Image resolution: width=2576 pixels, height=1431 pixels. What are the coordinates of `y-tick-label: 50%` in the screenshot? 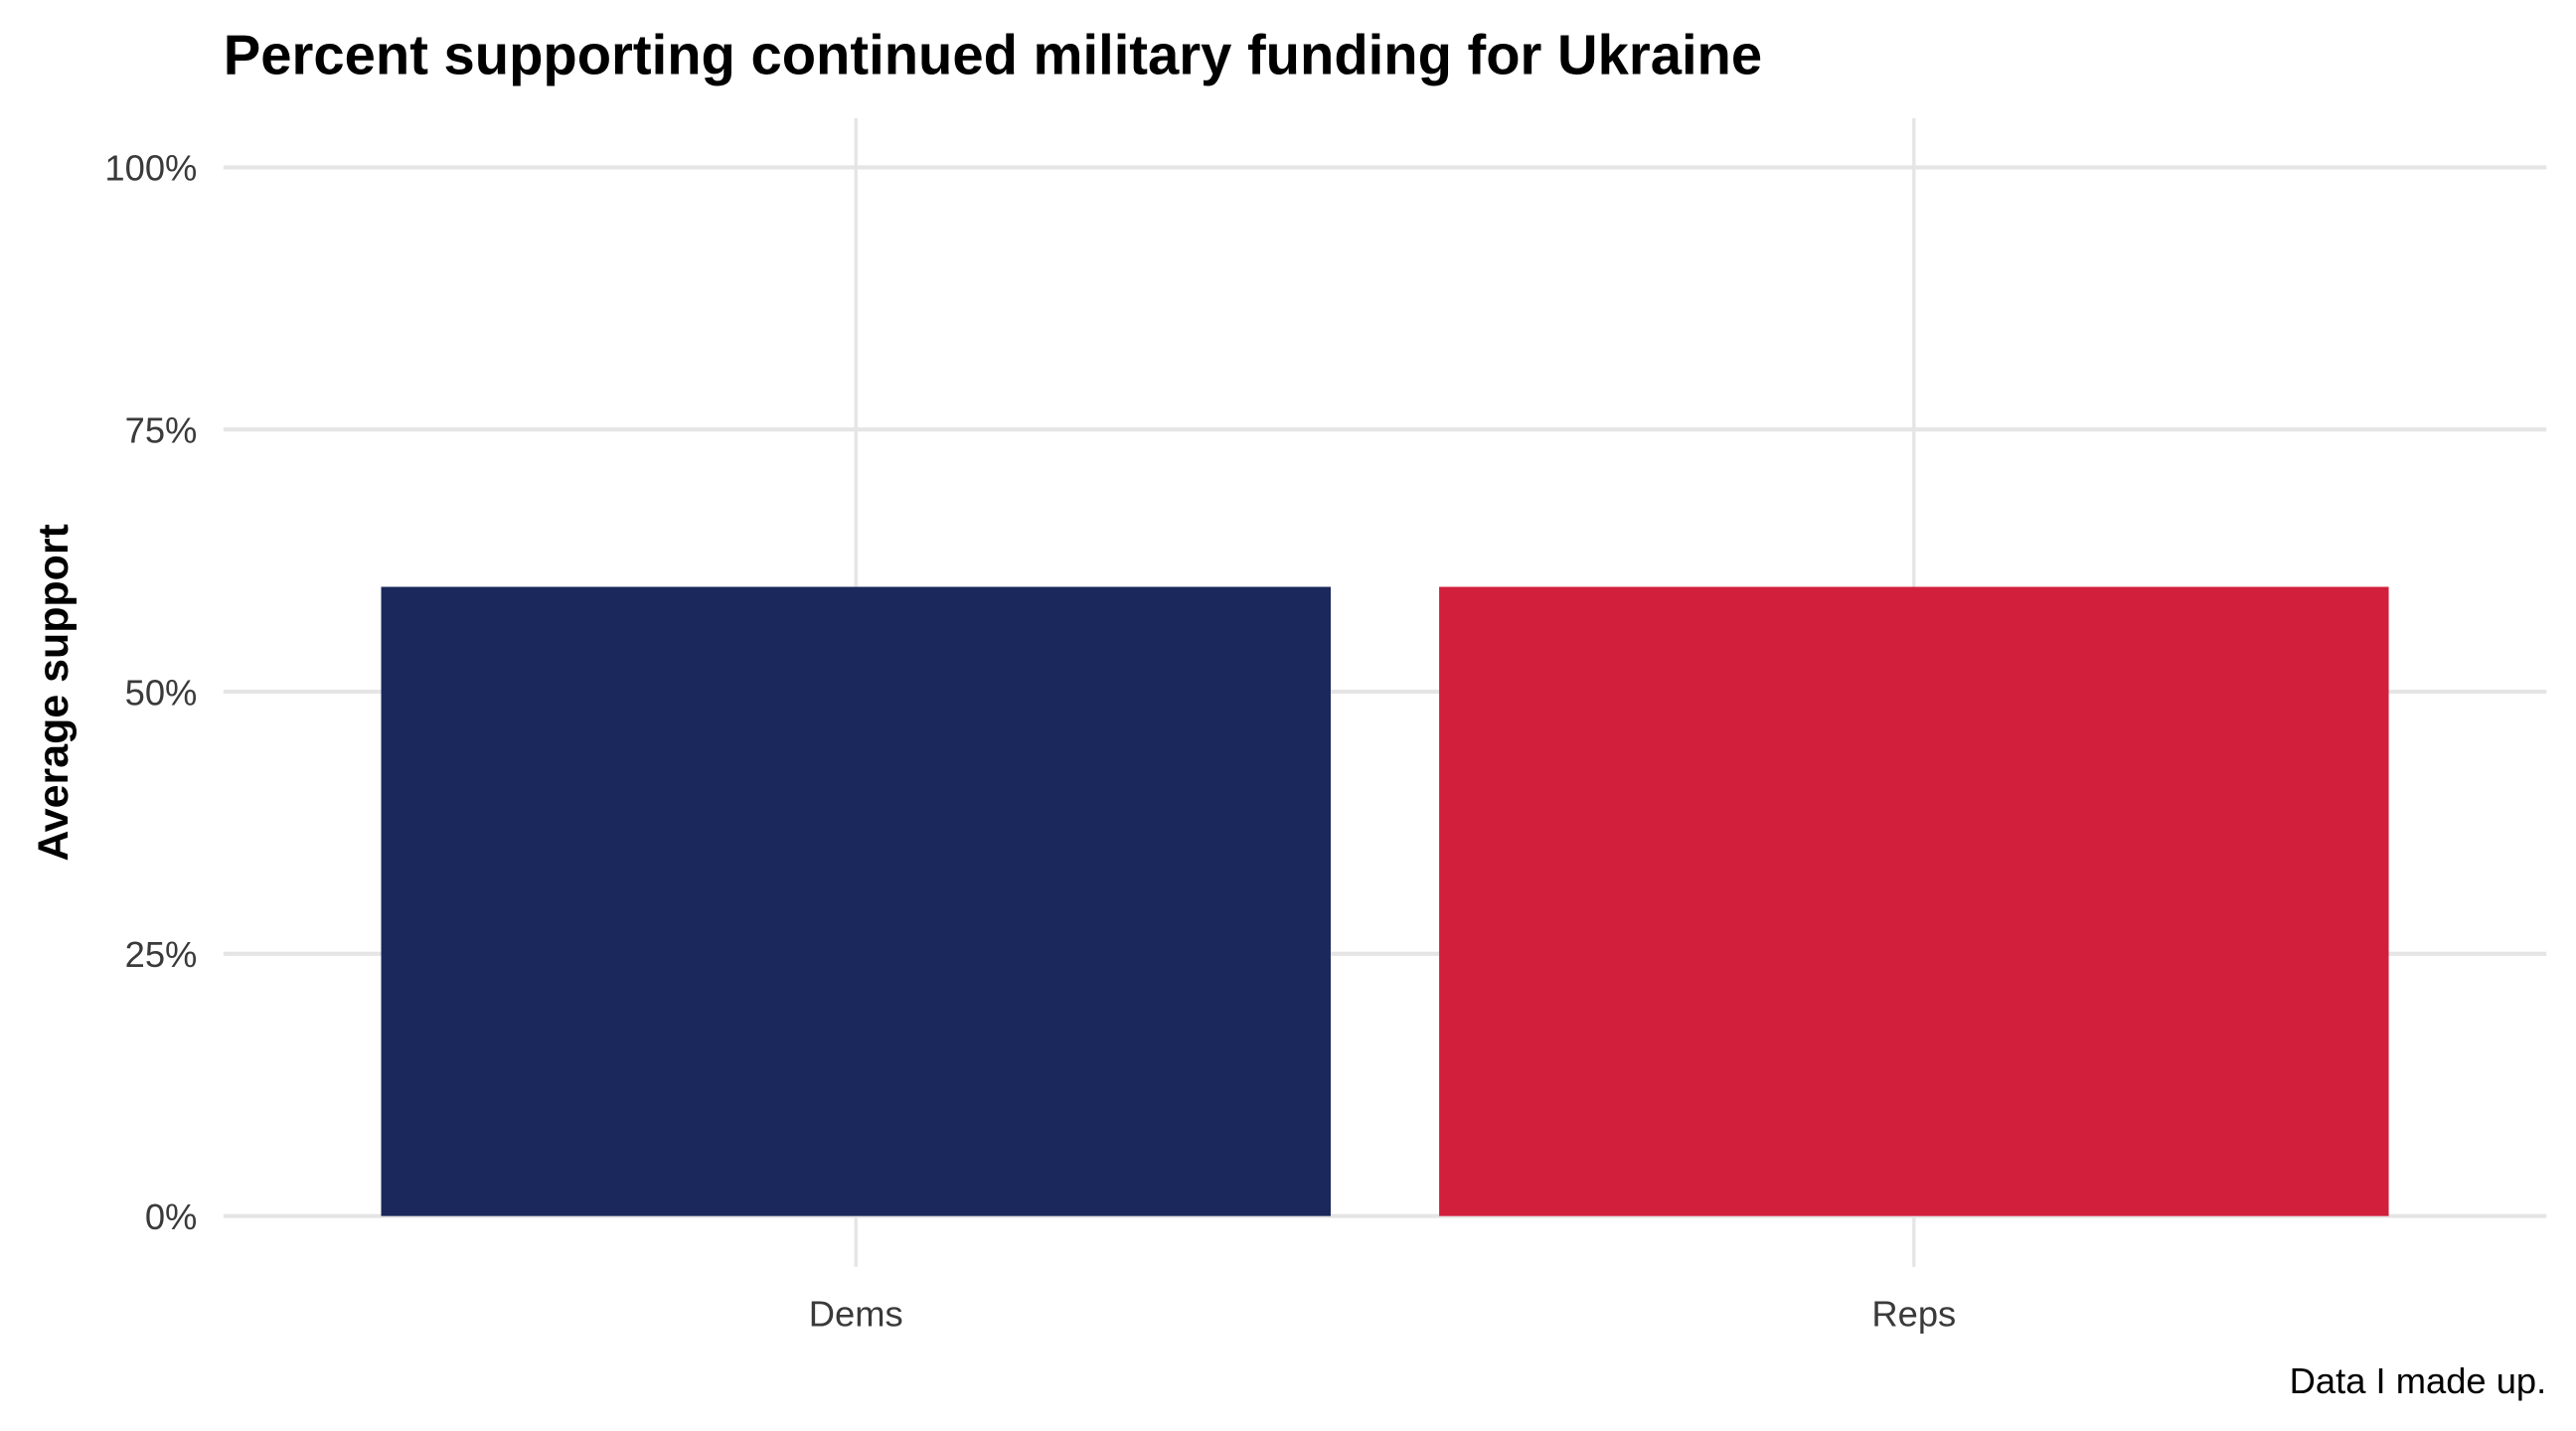 It's located at (161, 692).